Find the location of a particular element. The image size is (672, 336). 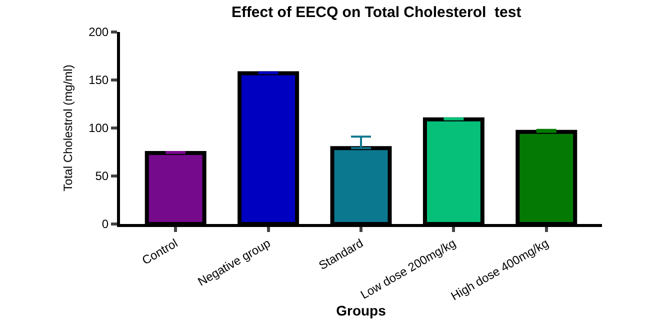

y-tick-label: 50 is located at coordinates (102, 176).